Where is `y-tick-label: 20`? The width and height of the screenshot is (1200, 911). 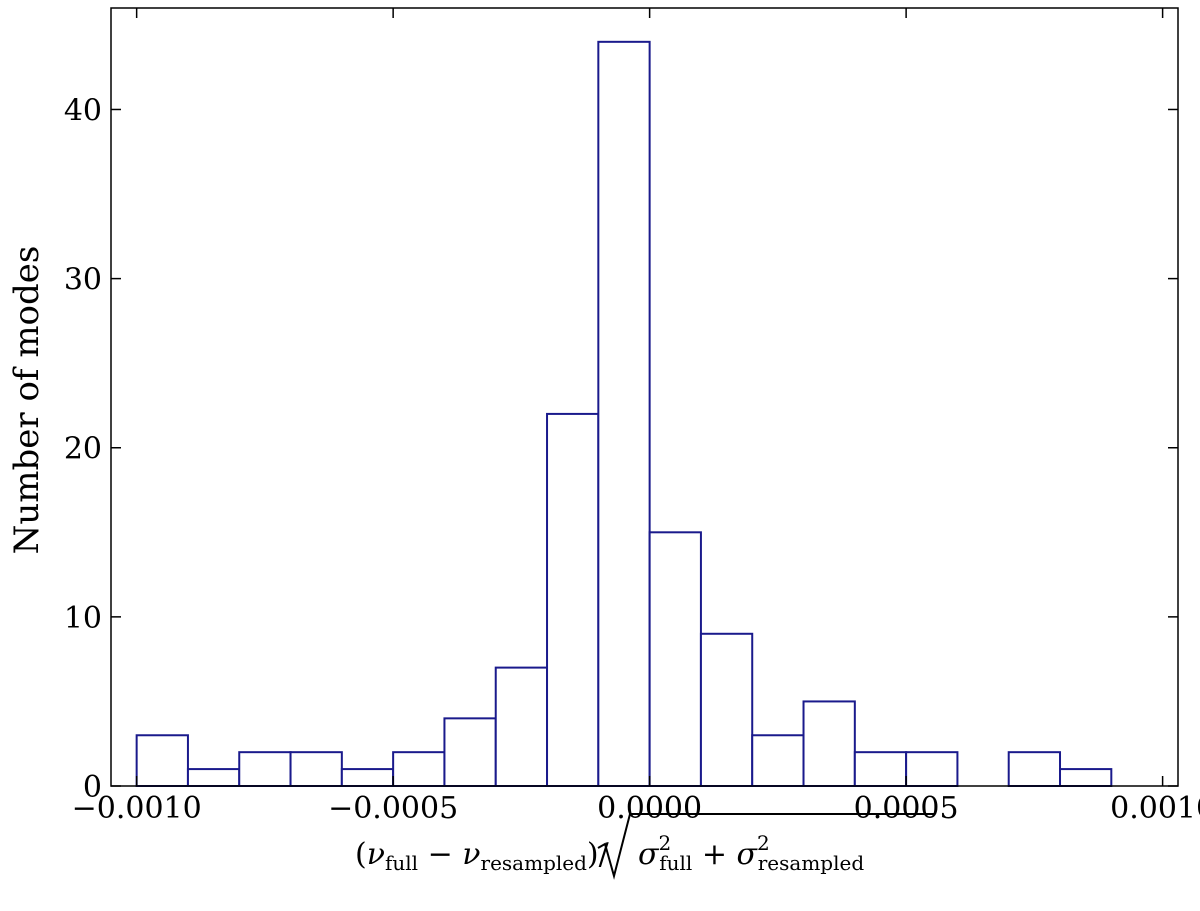
y-tick-label: 20 is located at coordinates (83, 449).